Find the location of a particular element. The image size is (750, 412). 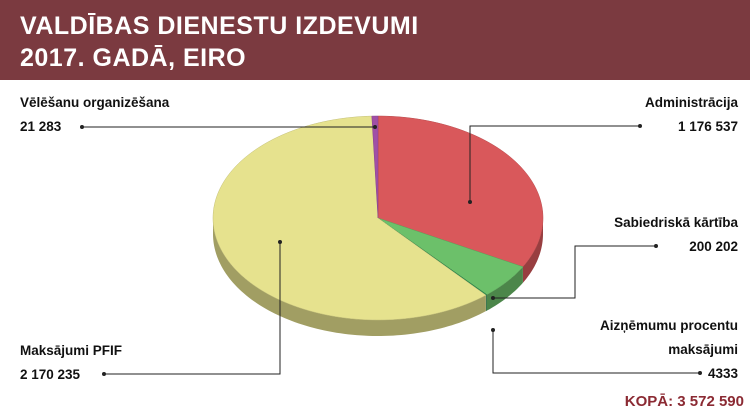

value-label: 4333 is located at coordinates (722, 373).